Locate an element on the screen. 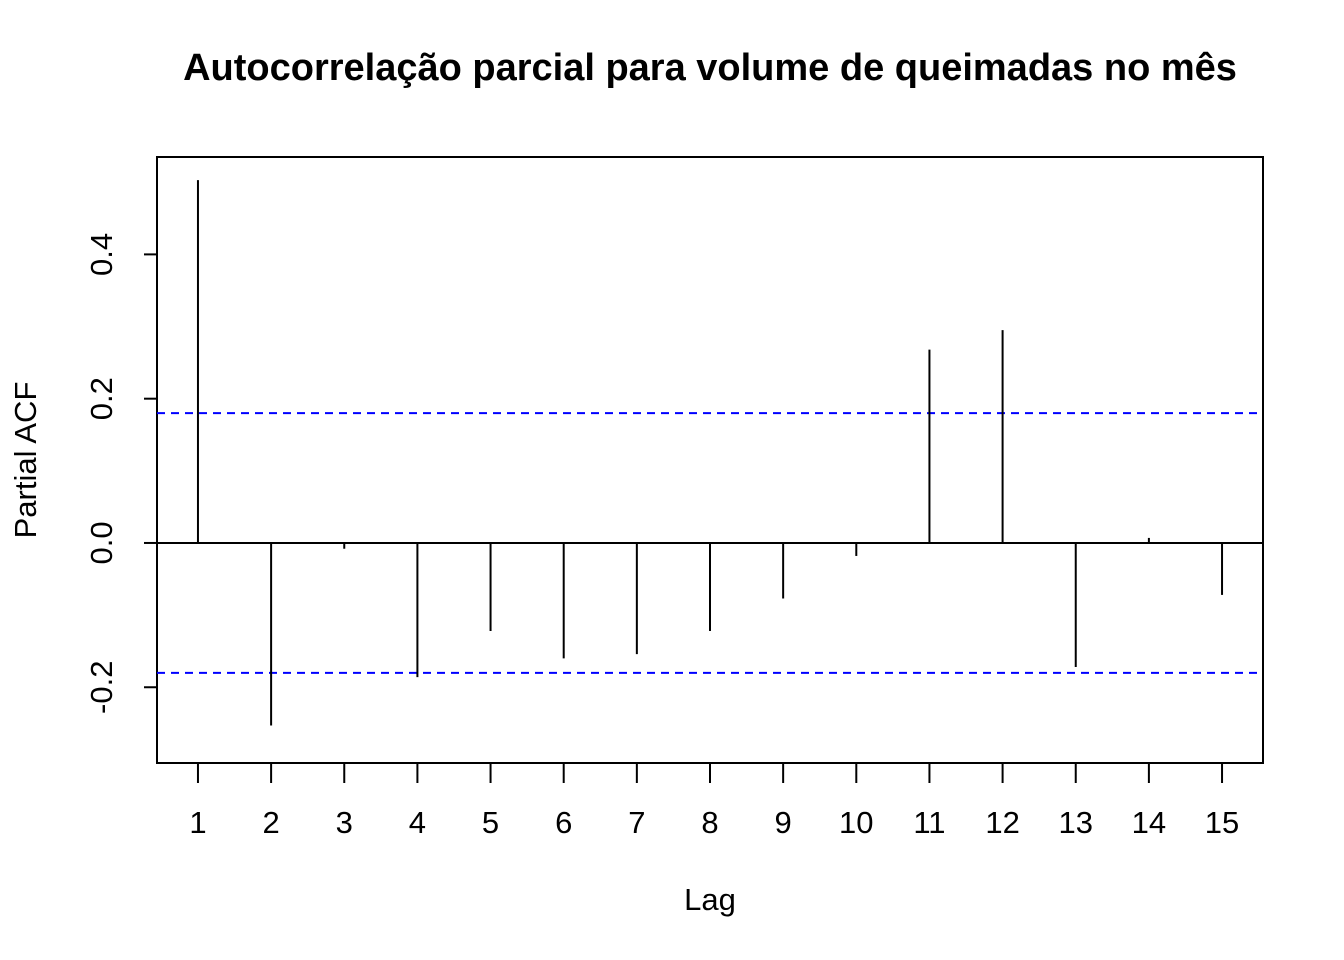 The height and width of the screenshot is (960, 1344). x-tick-label: 10 is located at coordinates (856, 822).